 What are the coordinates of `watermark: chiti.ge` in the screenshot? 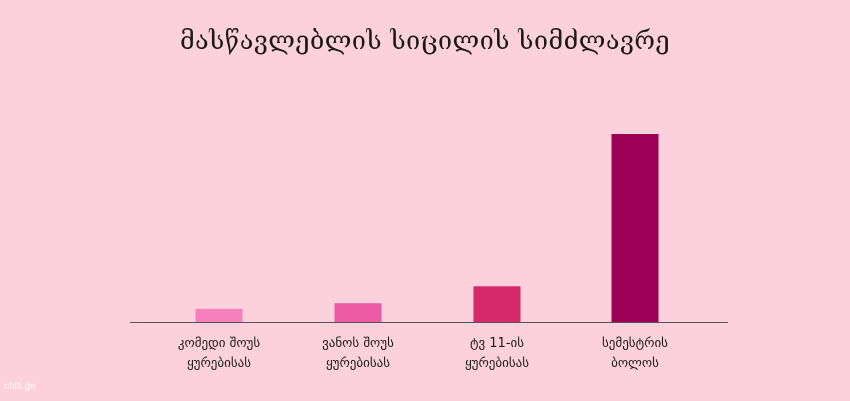 It's located at (20, 386).